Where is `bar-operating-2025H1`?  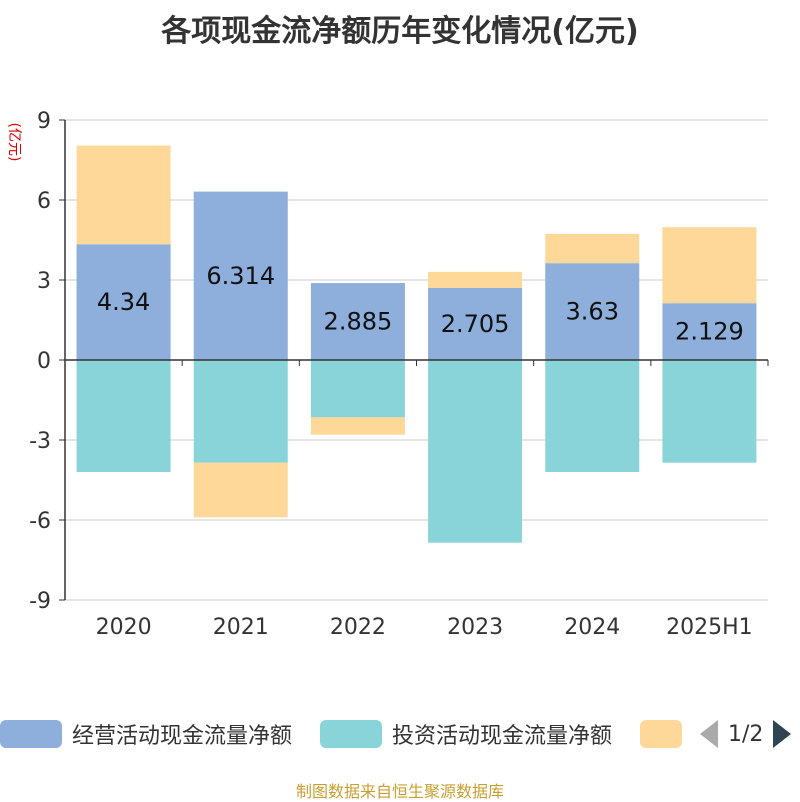
bar-operating-2025H1 is located at coordinates (709, 331).